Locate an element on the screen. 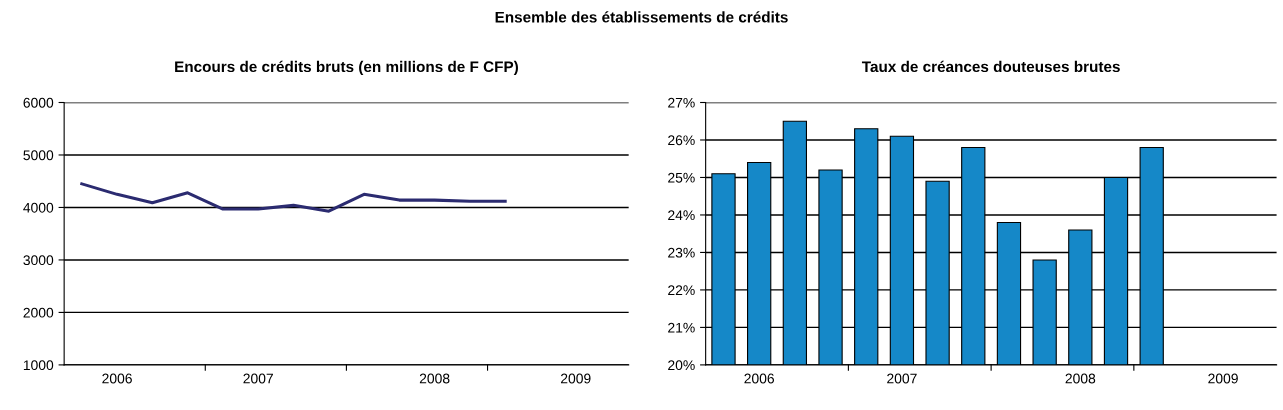 This screenshot has height=410, width=1283. chart-title: Taux de créances douteuses brutes is located at coordinates (990, 66).